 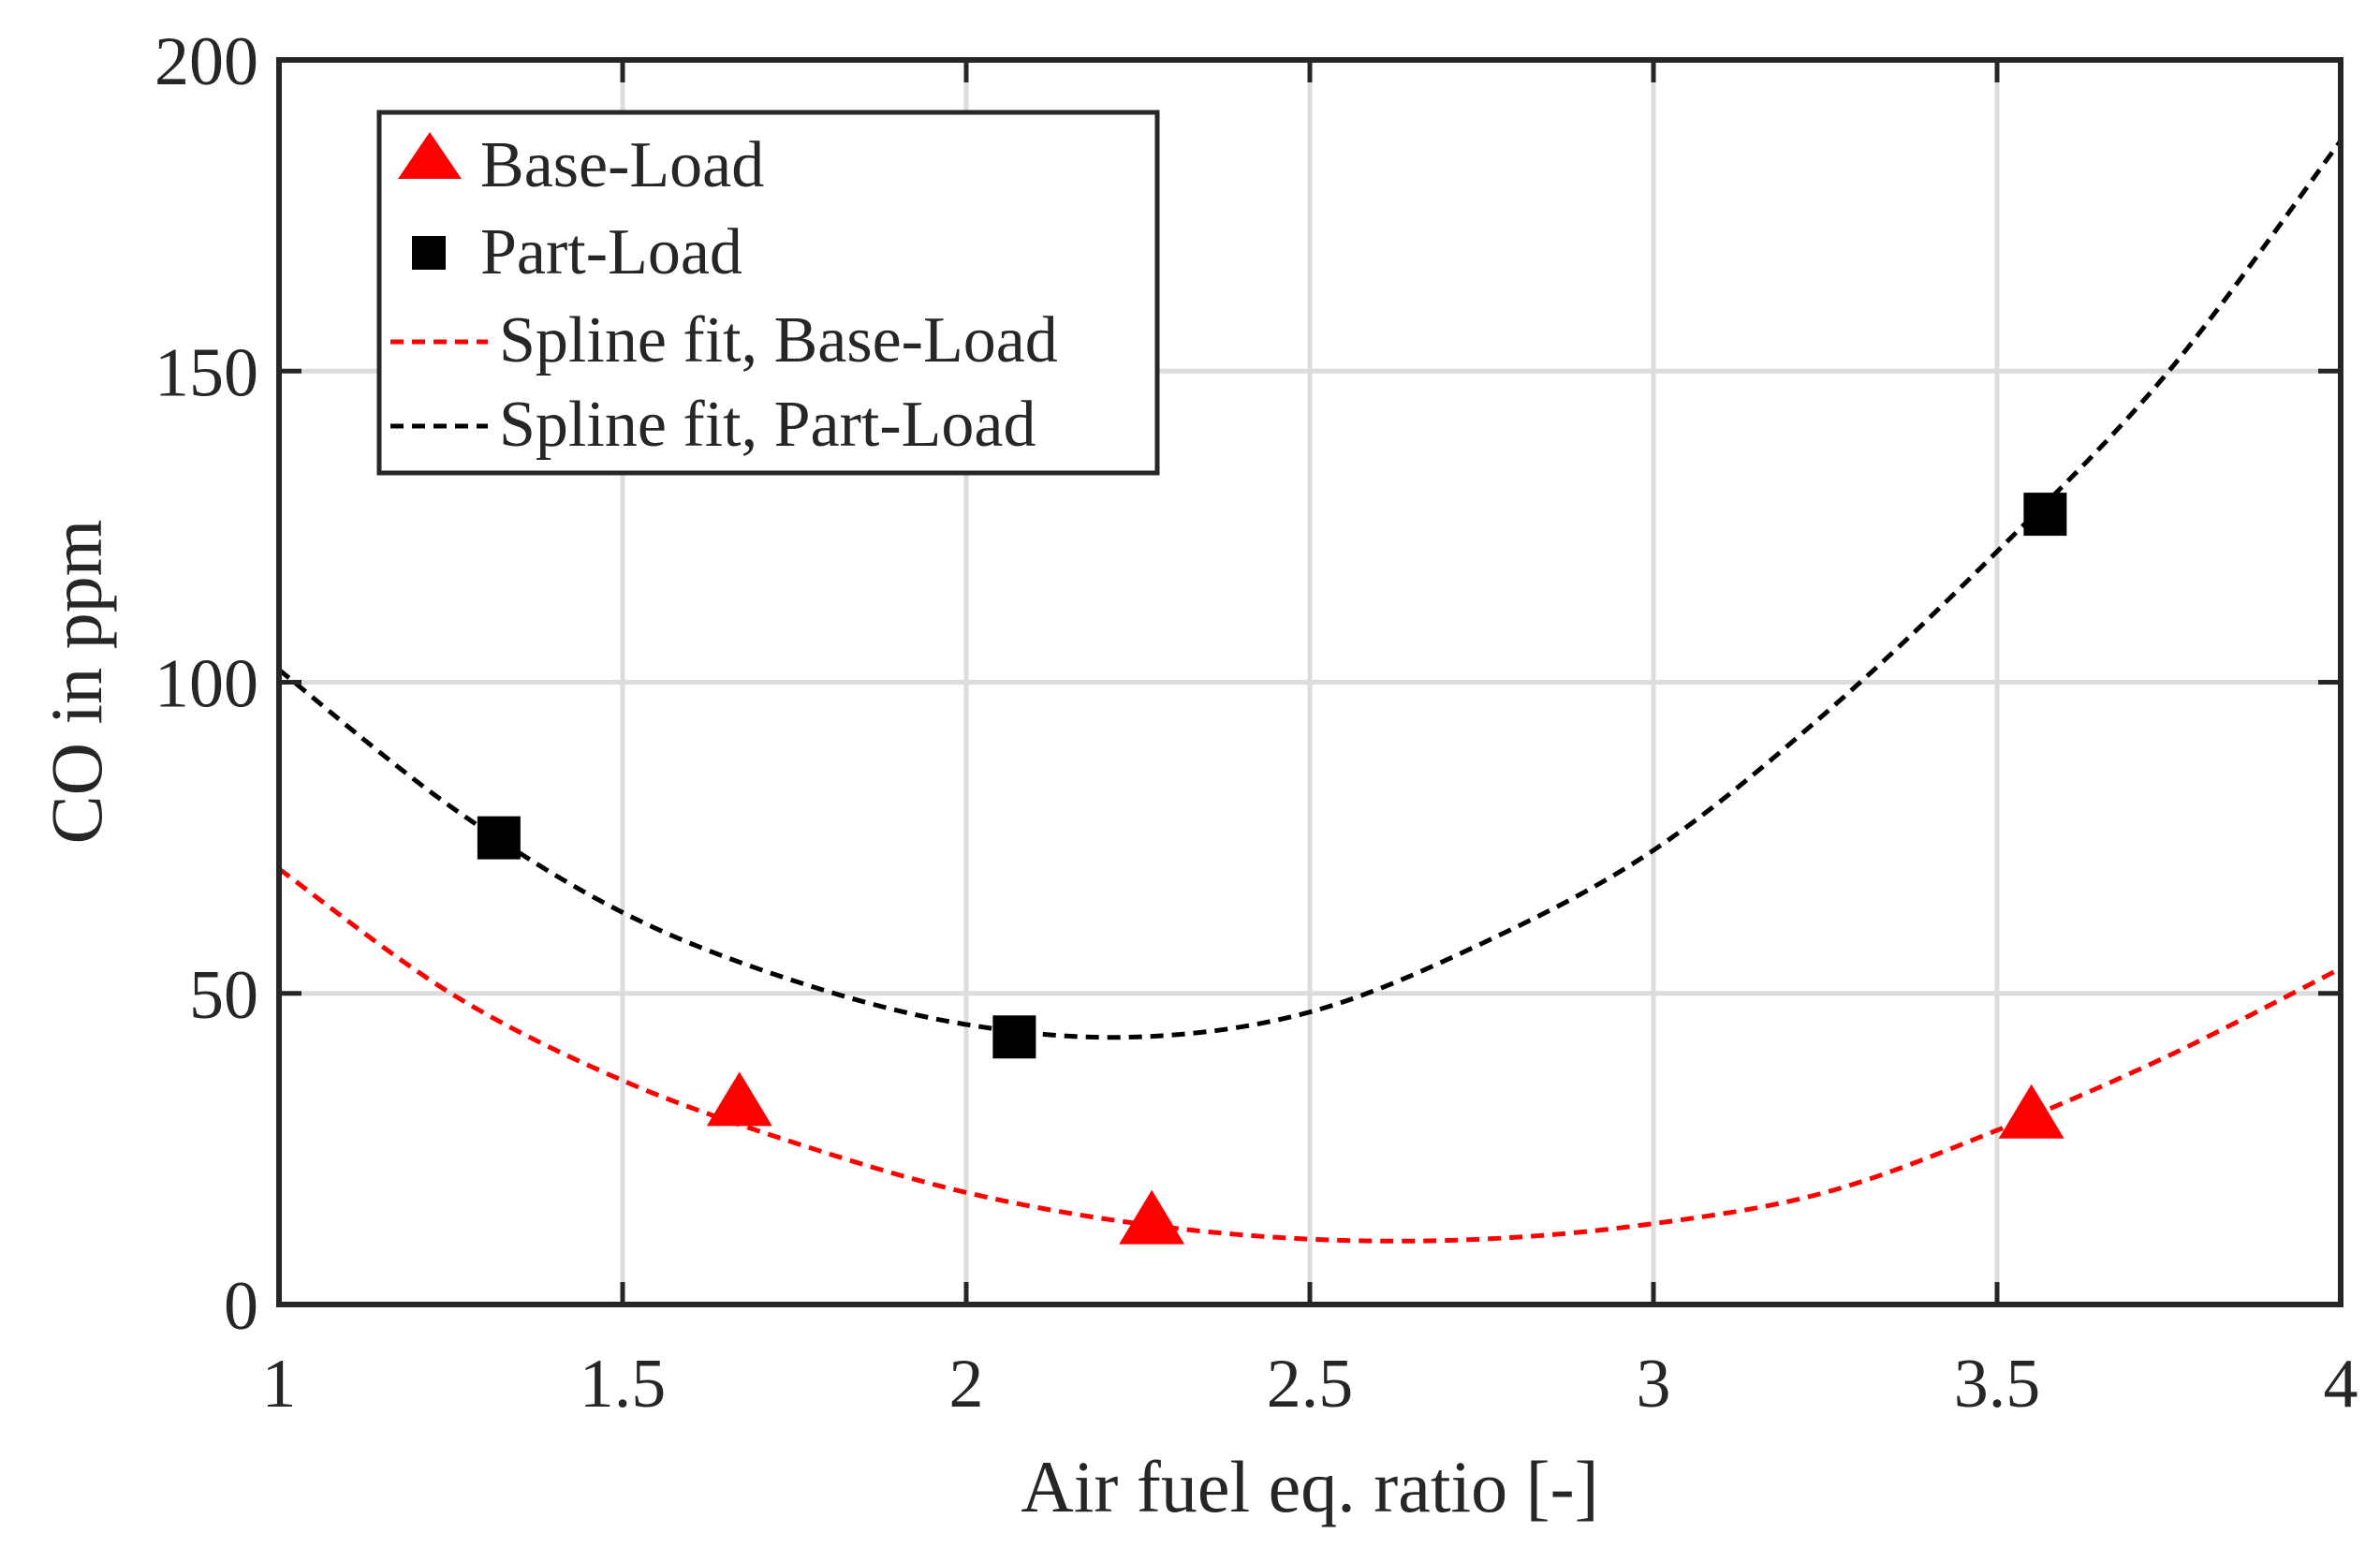 I want to click on y-tick-label: 50, so click(x=223, y=995).